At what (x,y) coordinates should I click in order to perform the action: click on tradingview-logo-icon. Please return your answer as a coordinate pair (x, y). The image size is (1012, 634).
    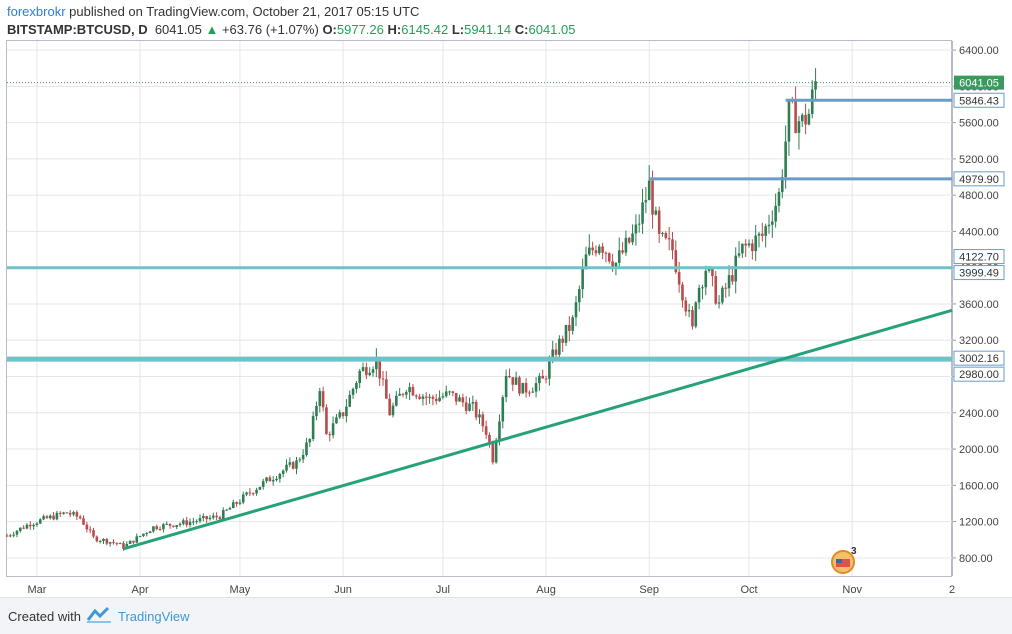
    Looking at the image, I should click on (98, 614).